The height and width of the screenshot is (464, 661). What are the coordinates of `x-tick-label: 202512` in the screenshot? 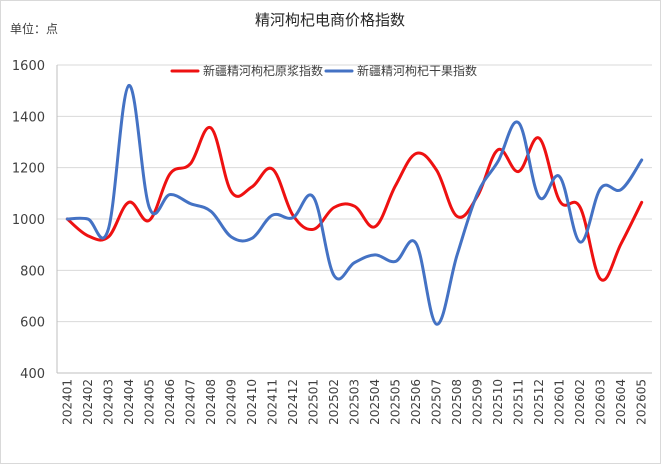 It's located at (539, 402).